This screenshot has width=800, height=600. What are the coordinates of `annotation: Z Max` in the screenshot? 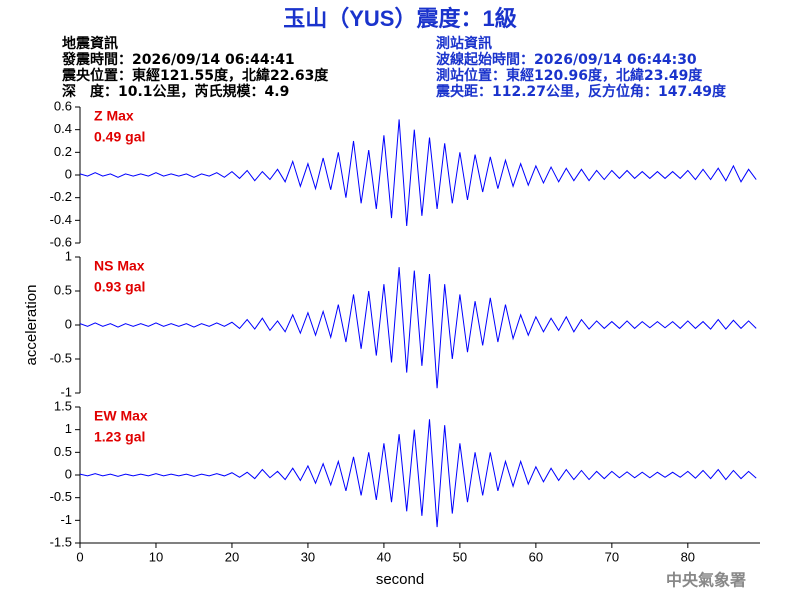 It's located at (114, 116).